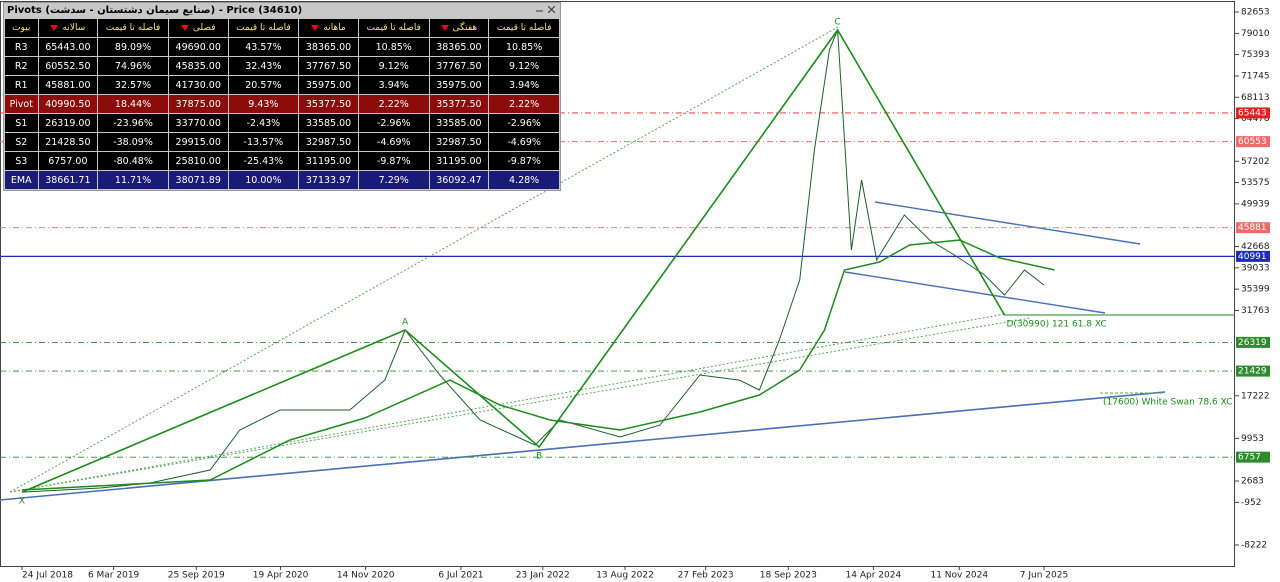 The width and height of the screenshot is (1280, 582). I want to click on level-label: 60553, so click(1252, 142).